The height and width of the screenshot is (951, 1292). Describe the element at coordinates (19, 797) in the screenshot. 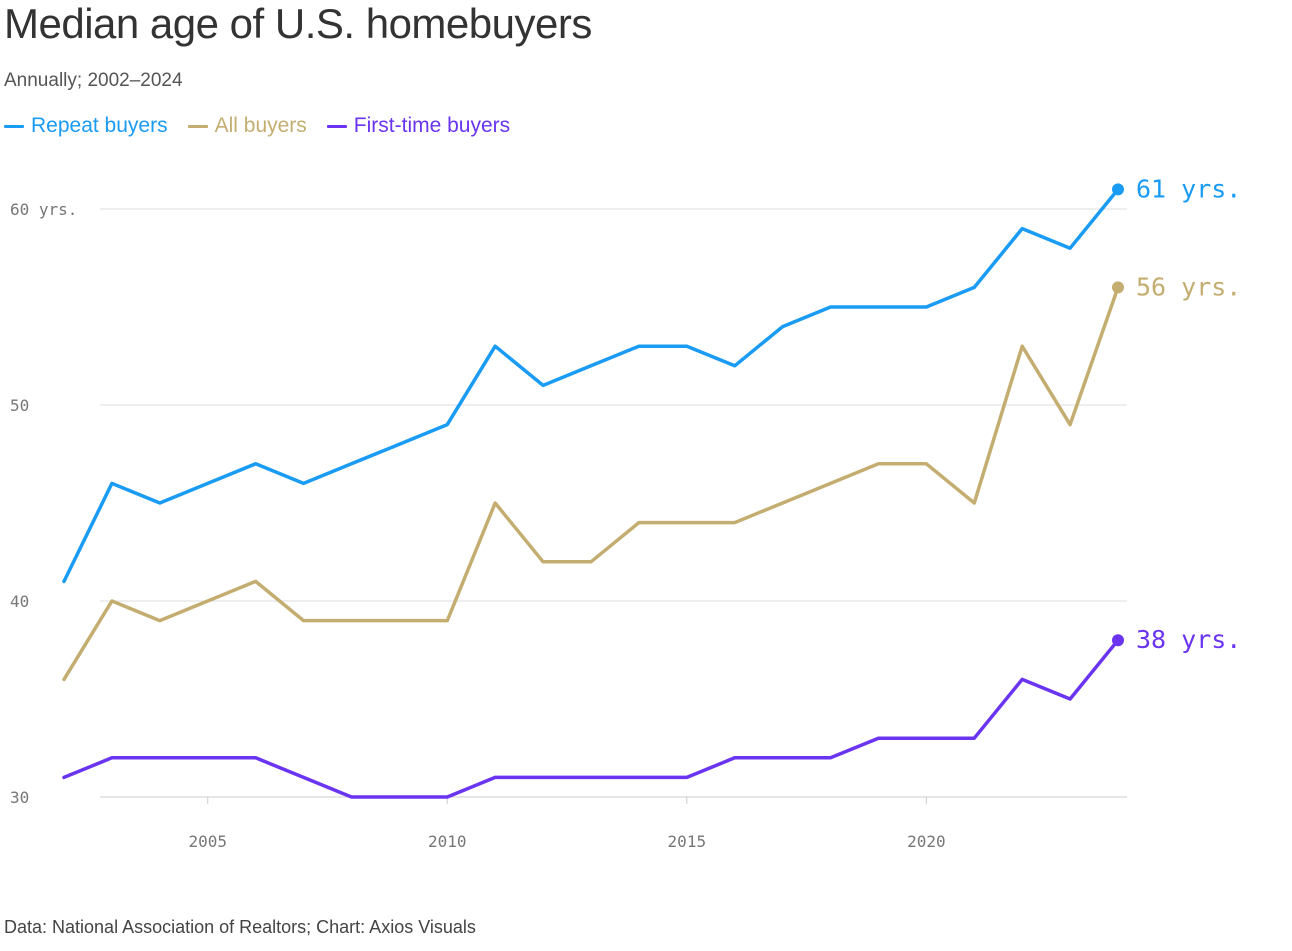

I see `y-tick-label-30: 30` at that location.